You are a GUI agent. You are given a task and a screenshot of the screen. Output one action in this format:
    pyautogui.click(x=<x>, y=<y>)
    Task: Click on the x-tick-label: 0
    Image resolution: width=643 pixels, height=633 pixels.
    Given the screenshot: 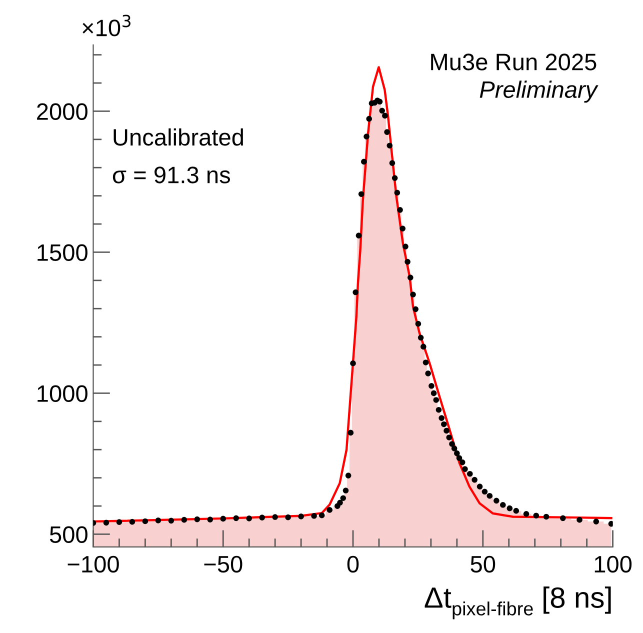 What is the action you would take?
    pyautogui.click(x=353, y=564)
    